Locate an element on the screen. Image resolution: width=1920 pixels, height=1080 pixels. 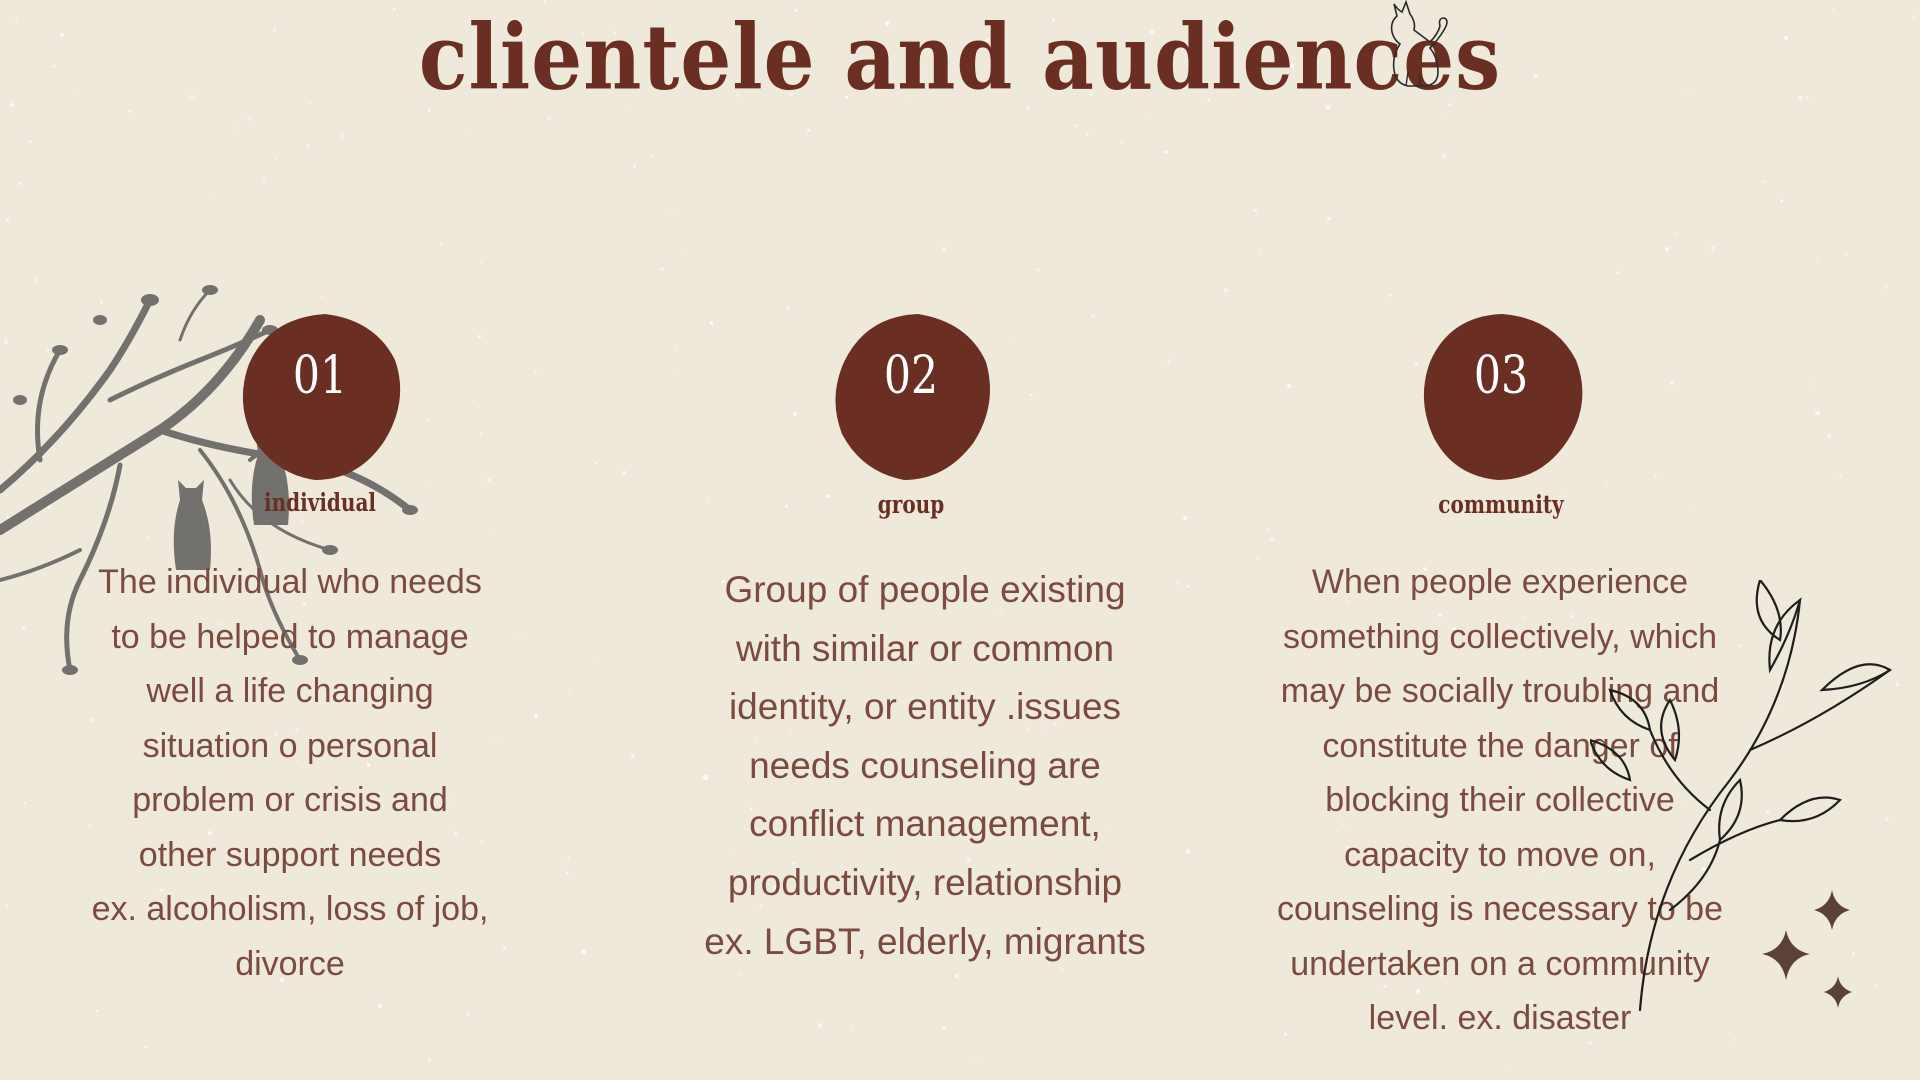
number-badge-01: 01 is located at coordinates (320, 397).